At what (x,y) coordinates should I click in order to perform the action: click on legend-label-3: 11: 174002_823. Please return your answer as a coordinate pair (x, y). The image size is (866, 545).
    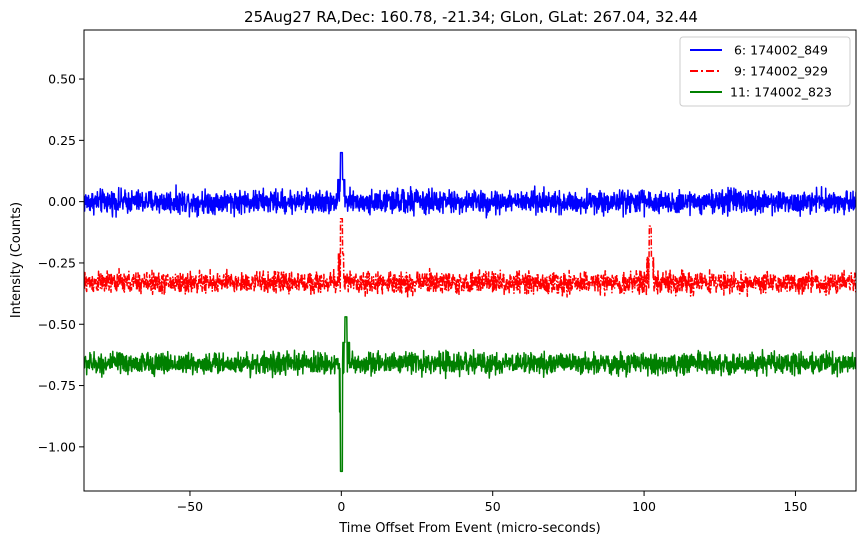
    Looking at the image, I should click on (781, 92).